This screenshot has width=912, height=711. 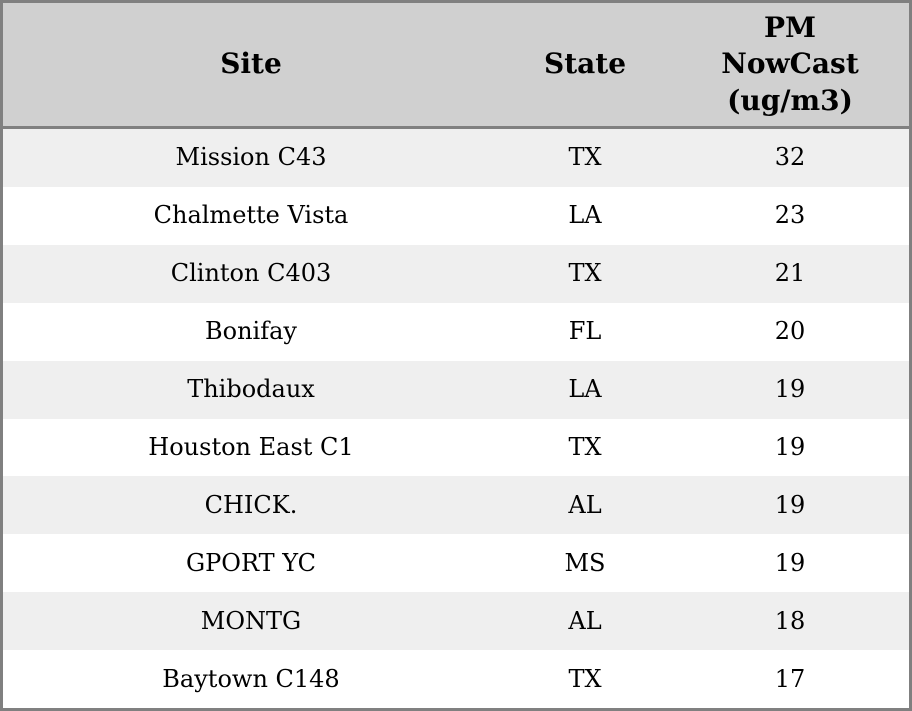 I want to click on column-header-pm-nowcast: PM NowCast (ug/m3), so click(x=790, y=64).